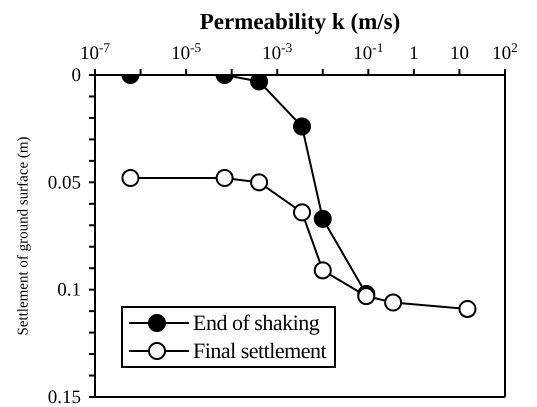 This screenshot has width=537, height=407. What do you see at coordinates (23, 236) in the screenshot?
I see `y-axis-title: Settlement of ground surface (m)` at bounding box center [23, 236].